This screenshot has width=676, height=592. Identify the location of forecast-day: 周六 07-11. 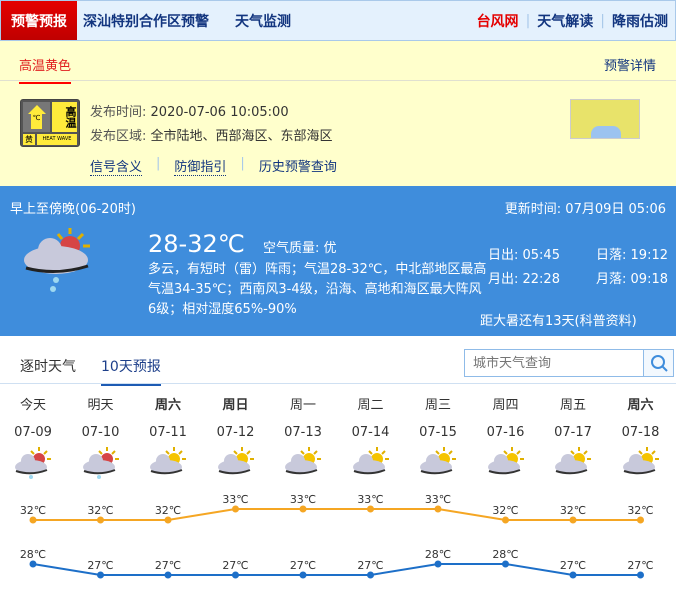
(168, 439).